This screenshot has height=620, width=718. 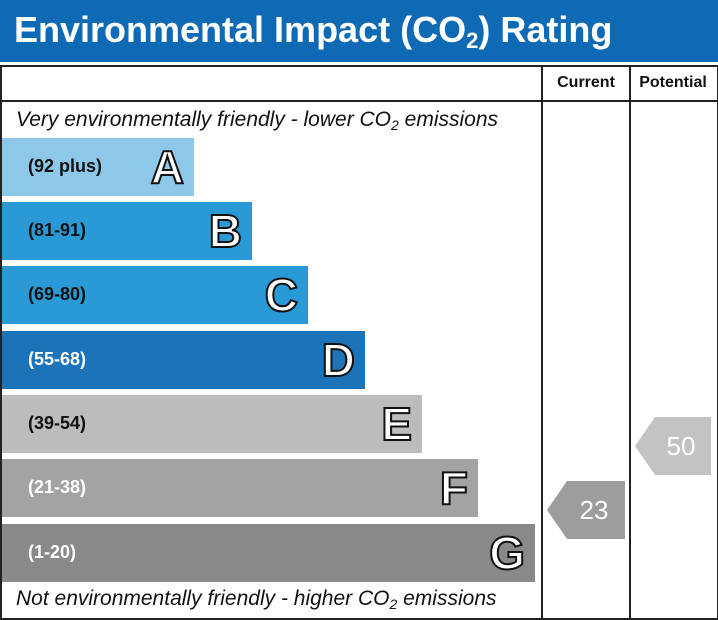 What do you see at coordinates (65, 166) in the screenshot?
I see `band-range-label: (92 plus)` at bounding box center [65, 166].